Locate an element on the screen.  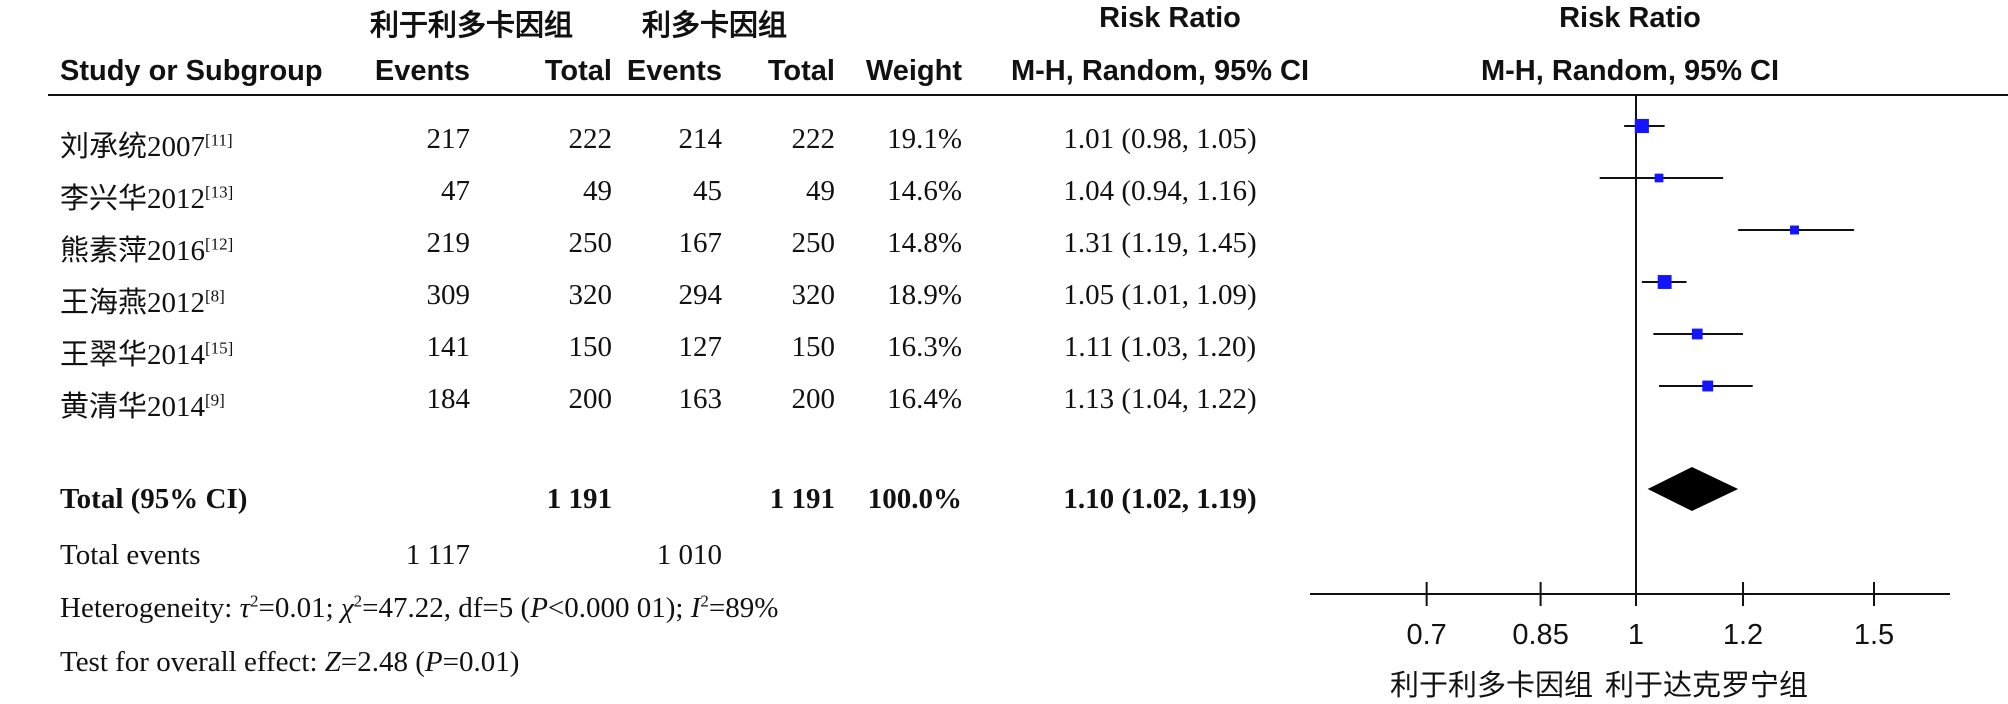
group2-header: 利多卡因组 is located at coordinates (715, 26).